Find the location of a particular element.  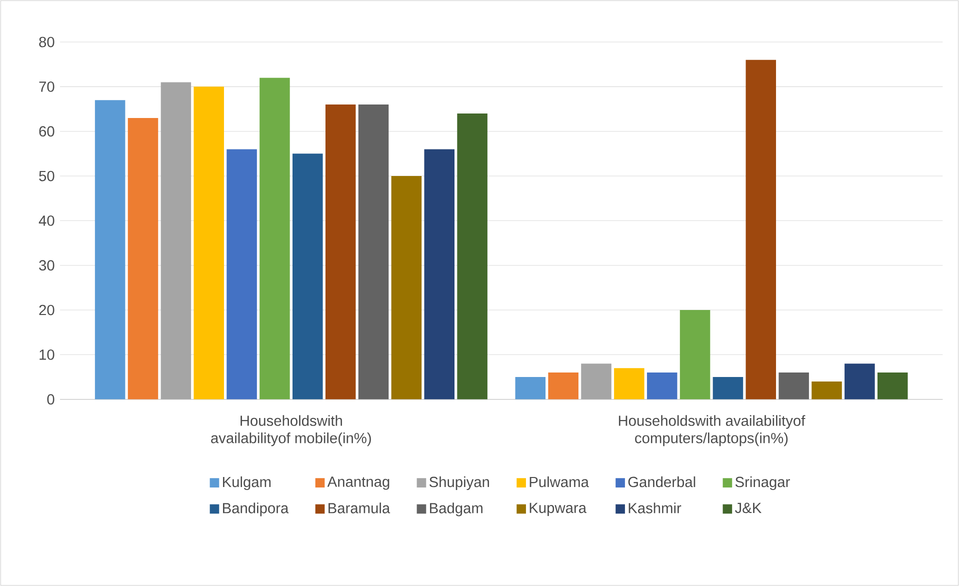

y-tick-label: 30 is located at coordinates (46, 265).